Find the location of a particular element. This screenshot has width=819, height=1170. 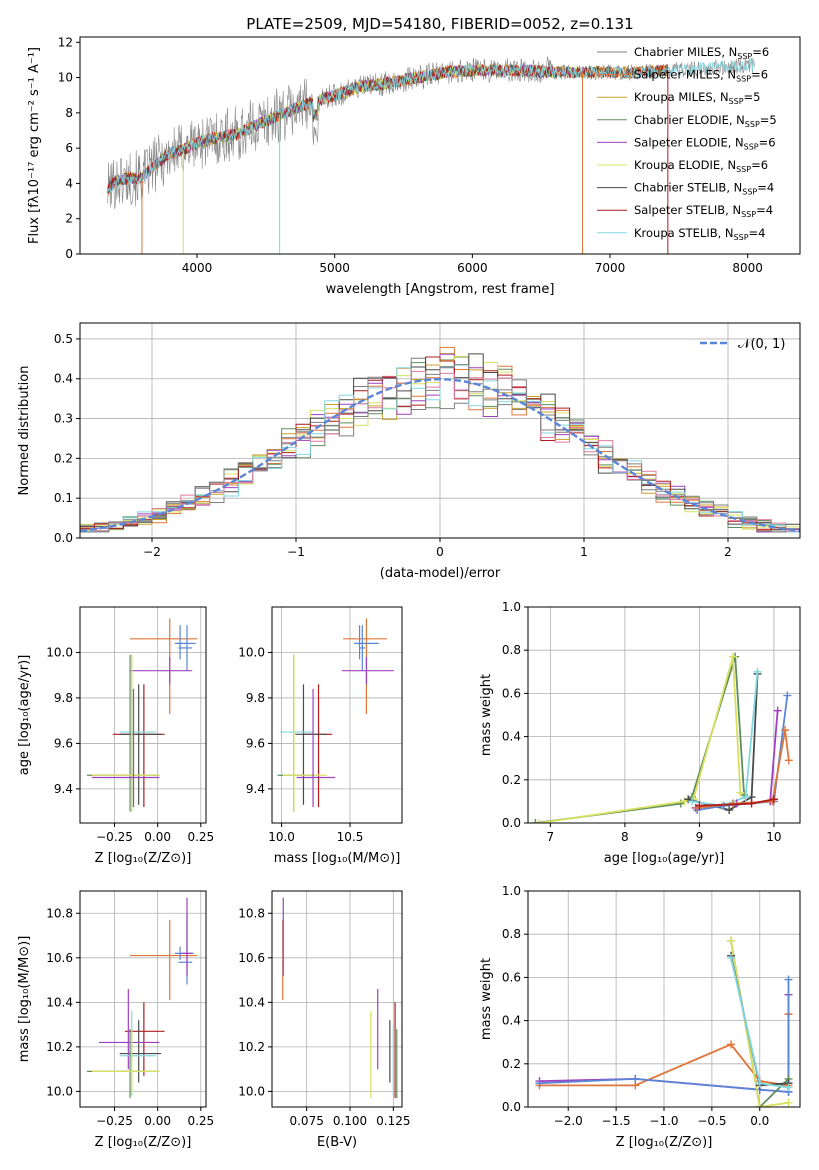

x-axis-label: E(B-V) is located at coordinates (337, 1142).